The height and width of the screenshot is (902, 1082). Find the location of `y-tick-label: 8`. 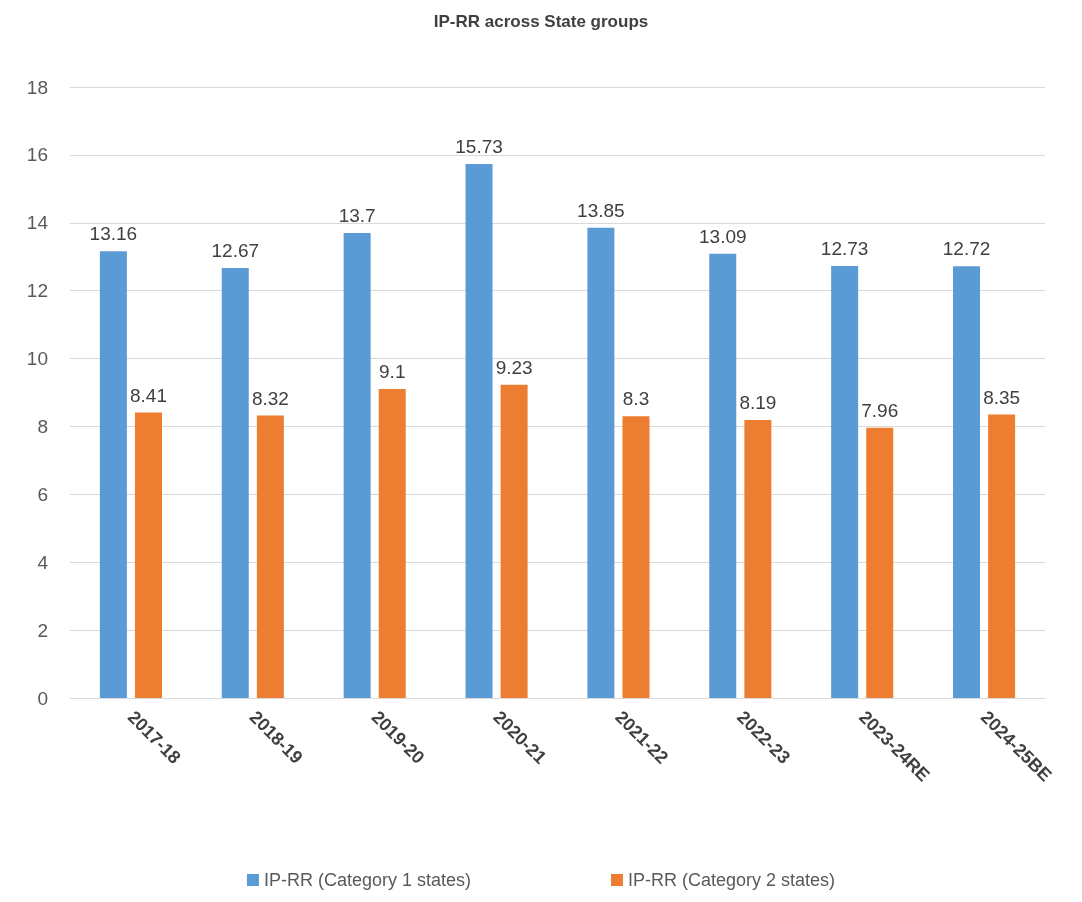

y-tick-label: 8 is located at coordinates (42, 426).